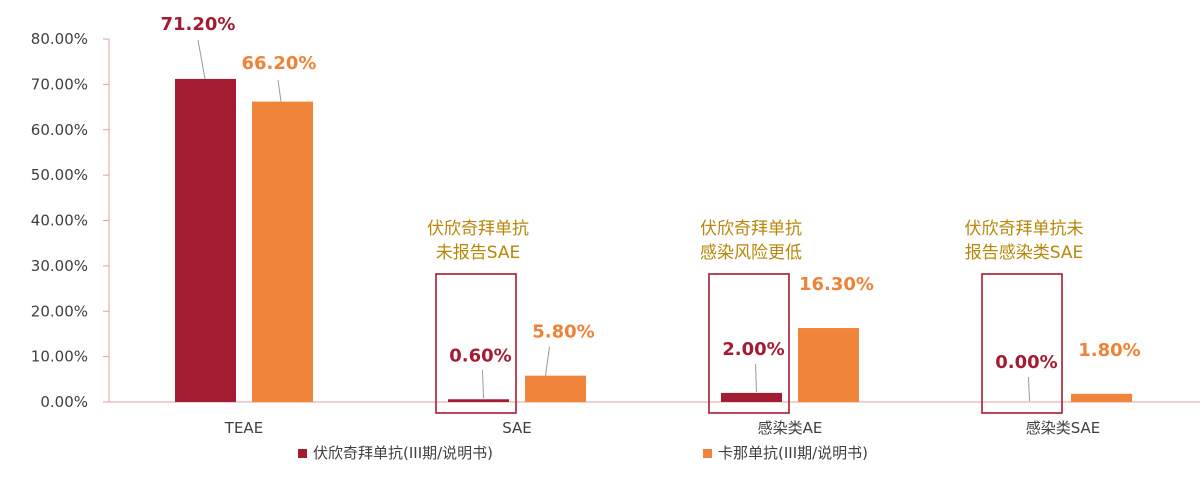 Image resolution: width=1200 pixels, height=499 pixels. What do you see at coordinates (478, 253) in the screenshot?
I see `annotation-text: 未报告SAE` at bounding box center [478, 253].